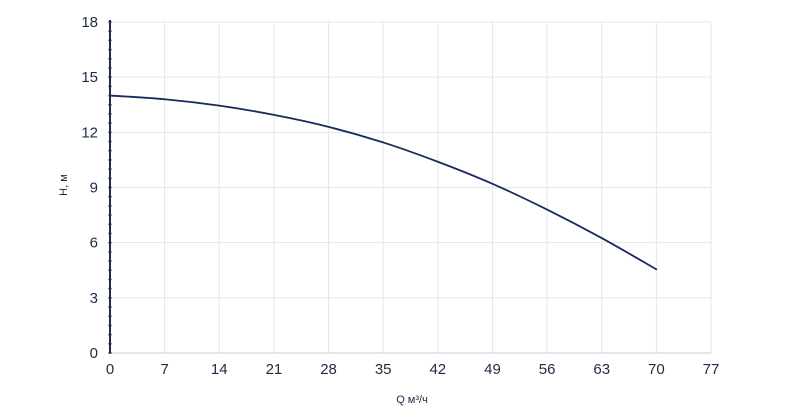 The width and height of the screenshot is (800, 408). I want to click on x-tick-label-2: 14, so click(219, 369).